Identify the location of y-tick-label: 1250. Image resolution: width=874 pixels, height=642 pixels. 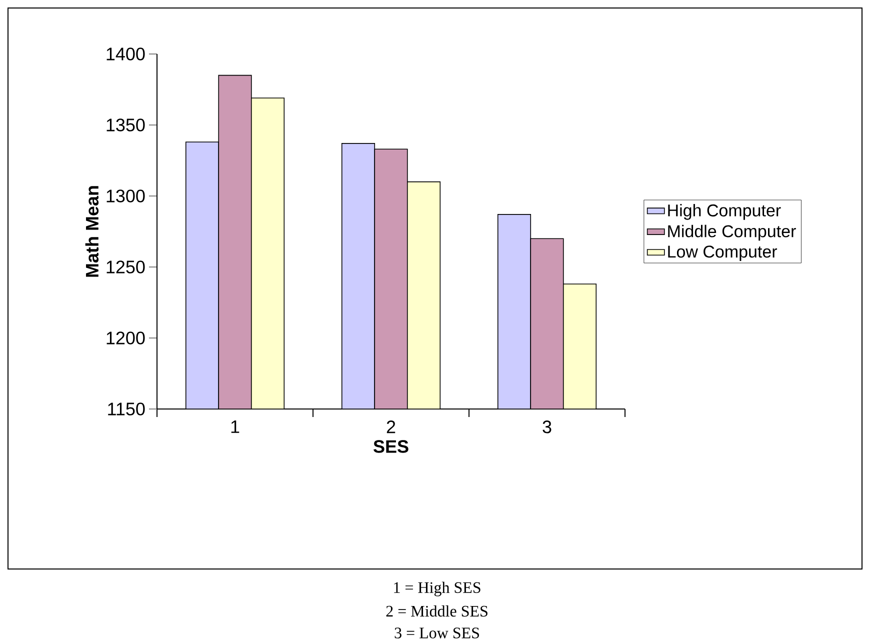
(125, 267).